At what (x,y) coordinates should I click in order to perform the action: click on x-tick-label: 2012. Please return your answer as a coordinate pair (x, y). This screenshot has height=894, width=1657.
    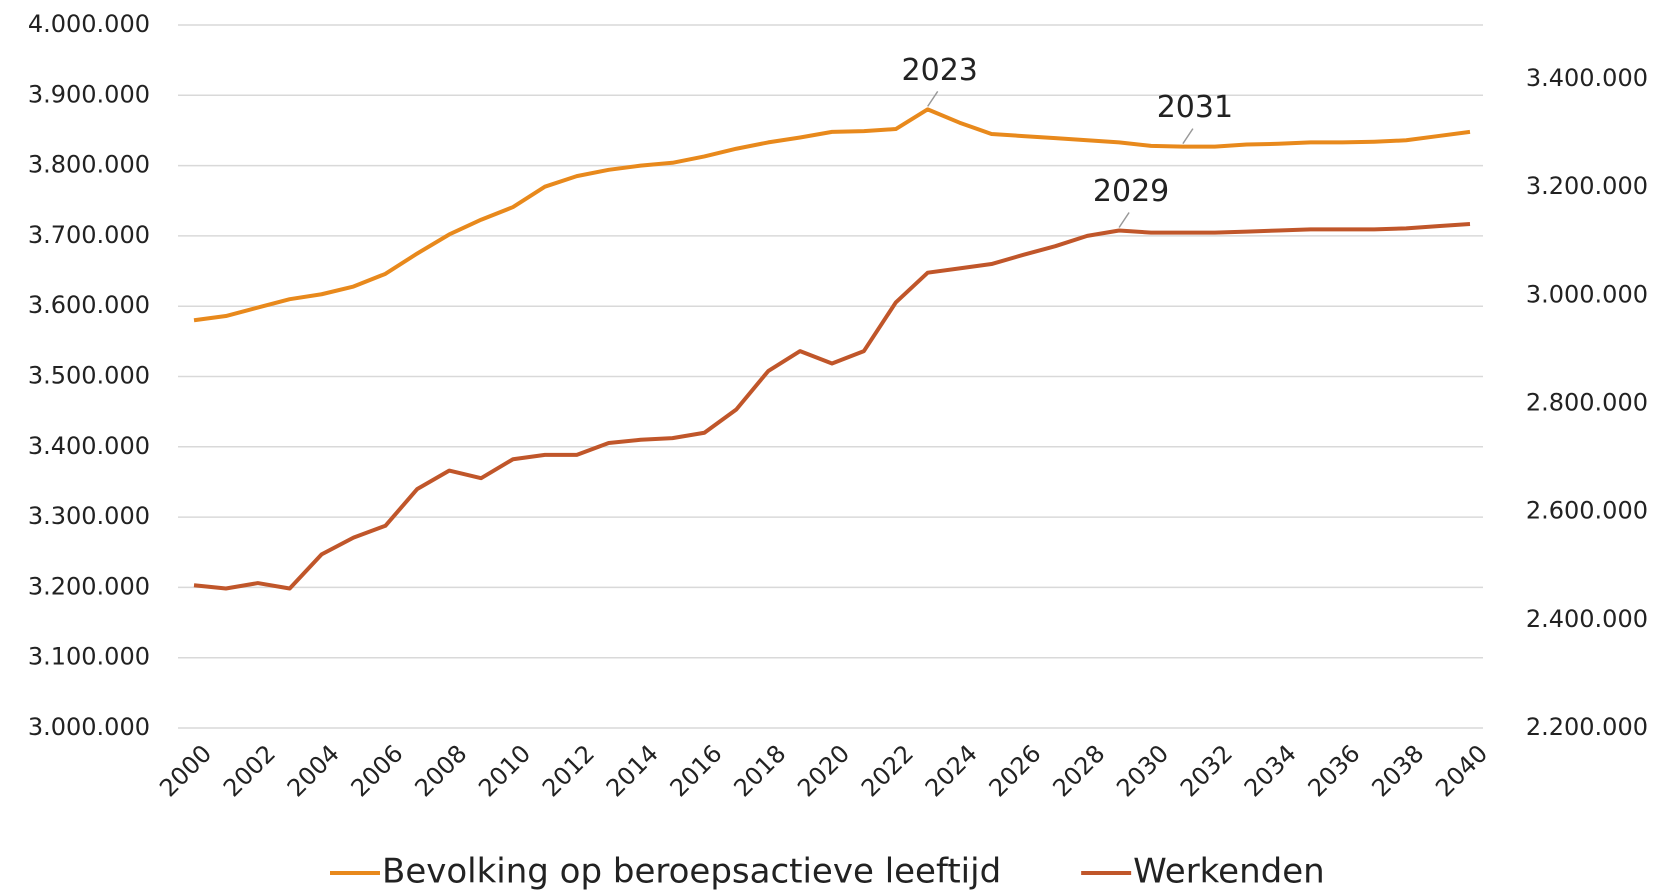
    Looking at the image, I should click on (568, 770).